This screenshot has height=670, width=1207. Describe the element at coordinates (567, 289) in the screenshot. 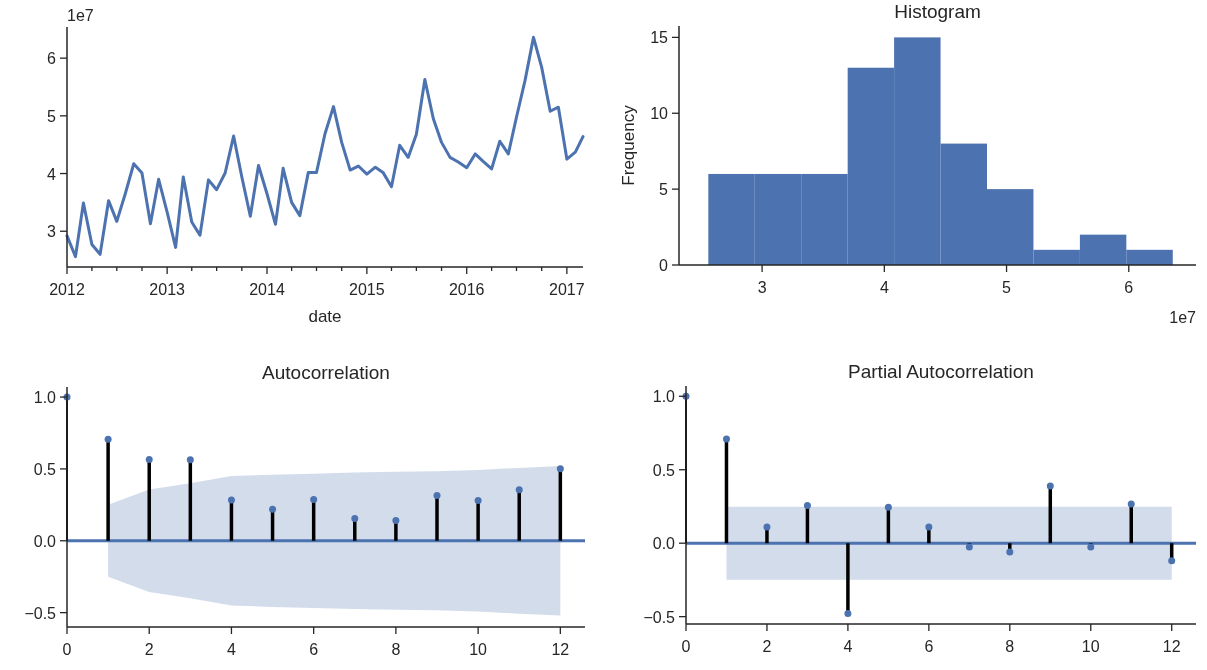

I see `x-tick-label: 2017` at that location.